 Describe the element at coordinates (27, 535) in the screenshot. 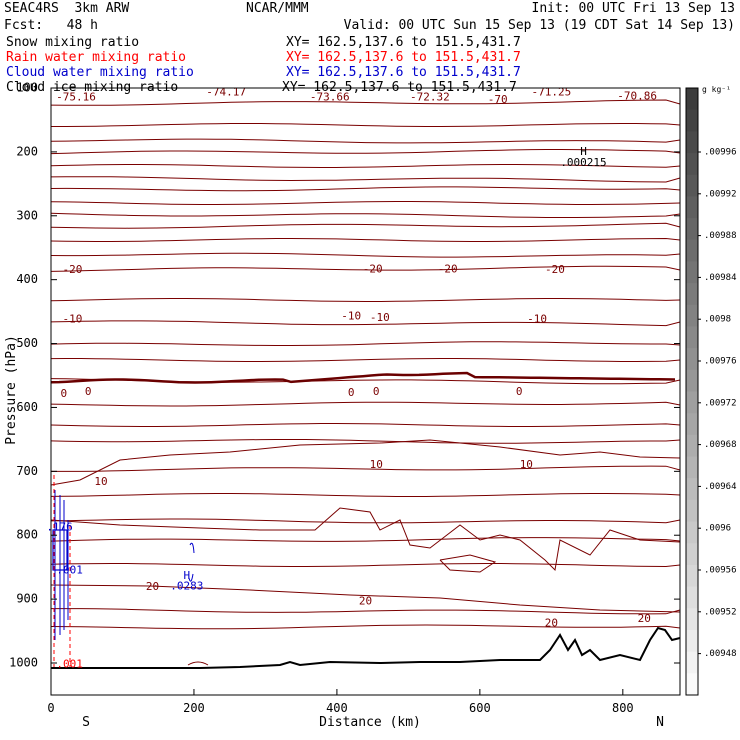

I see `y-tick-label: 800` at that location.